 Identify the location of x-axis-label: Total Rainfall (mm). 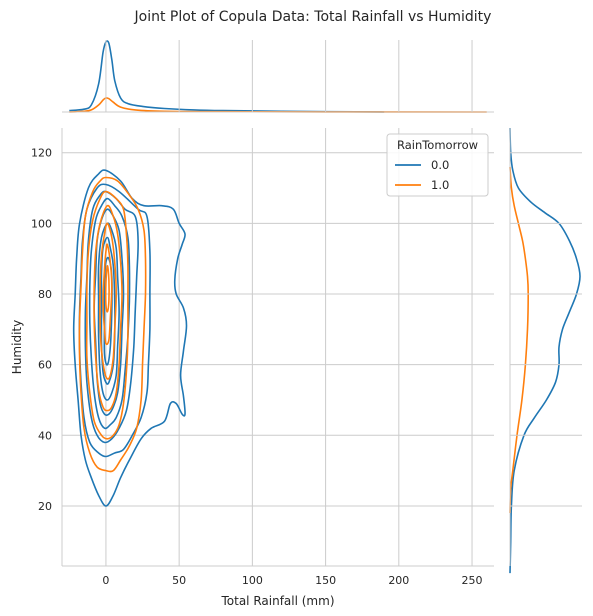
(277, 601).